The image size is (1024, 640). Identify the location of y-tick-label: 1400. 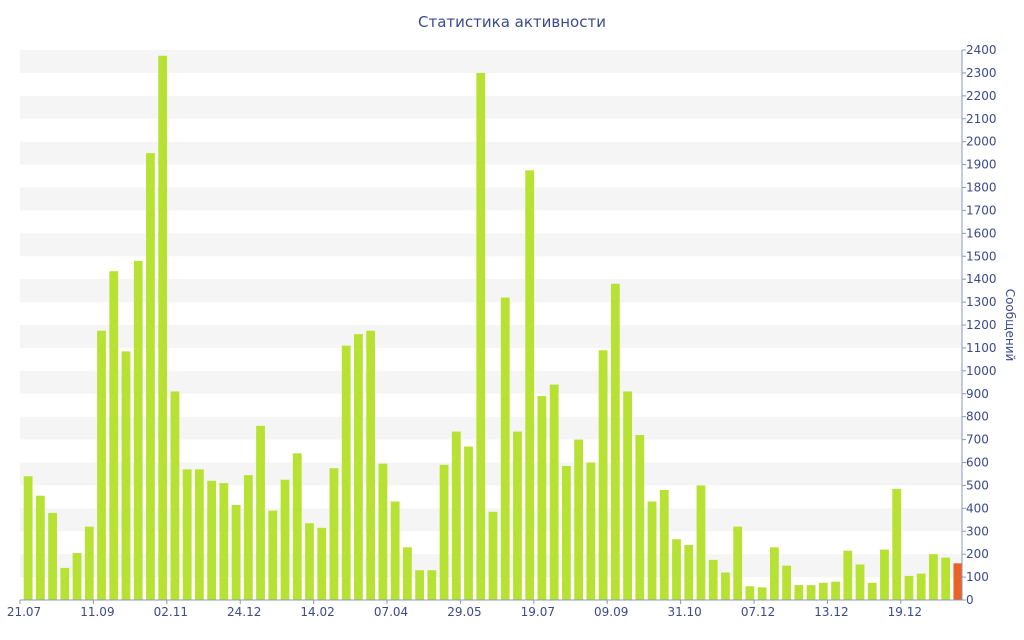
(981, 279).